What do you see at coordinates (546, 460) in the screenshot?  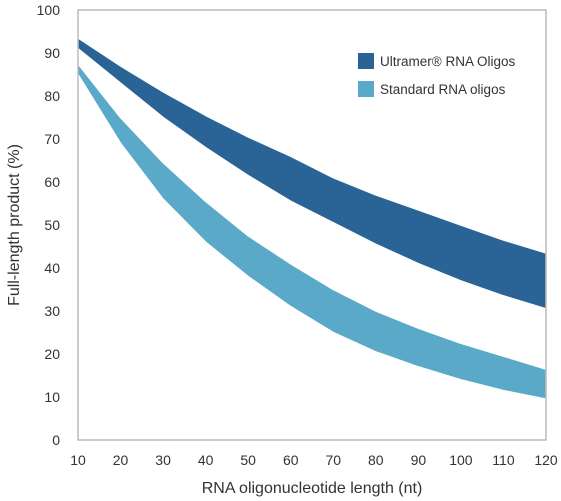 I see `x-tick-label: 120` at bounding box center [546, 460].